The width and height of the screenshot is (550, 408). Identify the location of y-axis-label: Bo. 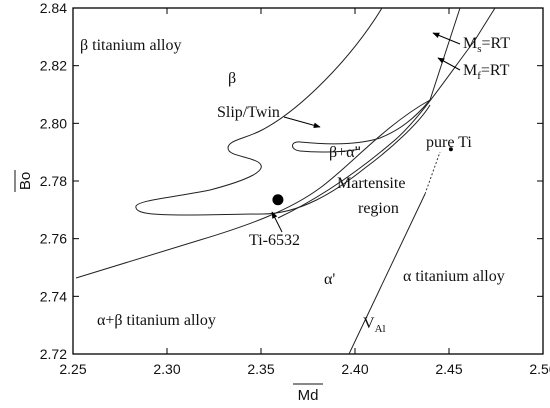
(25, 181).